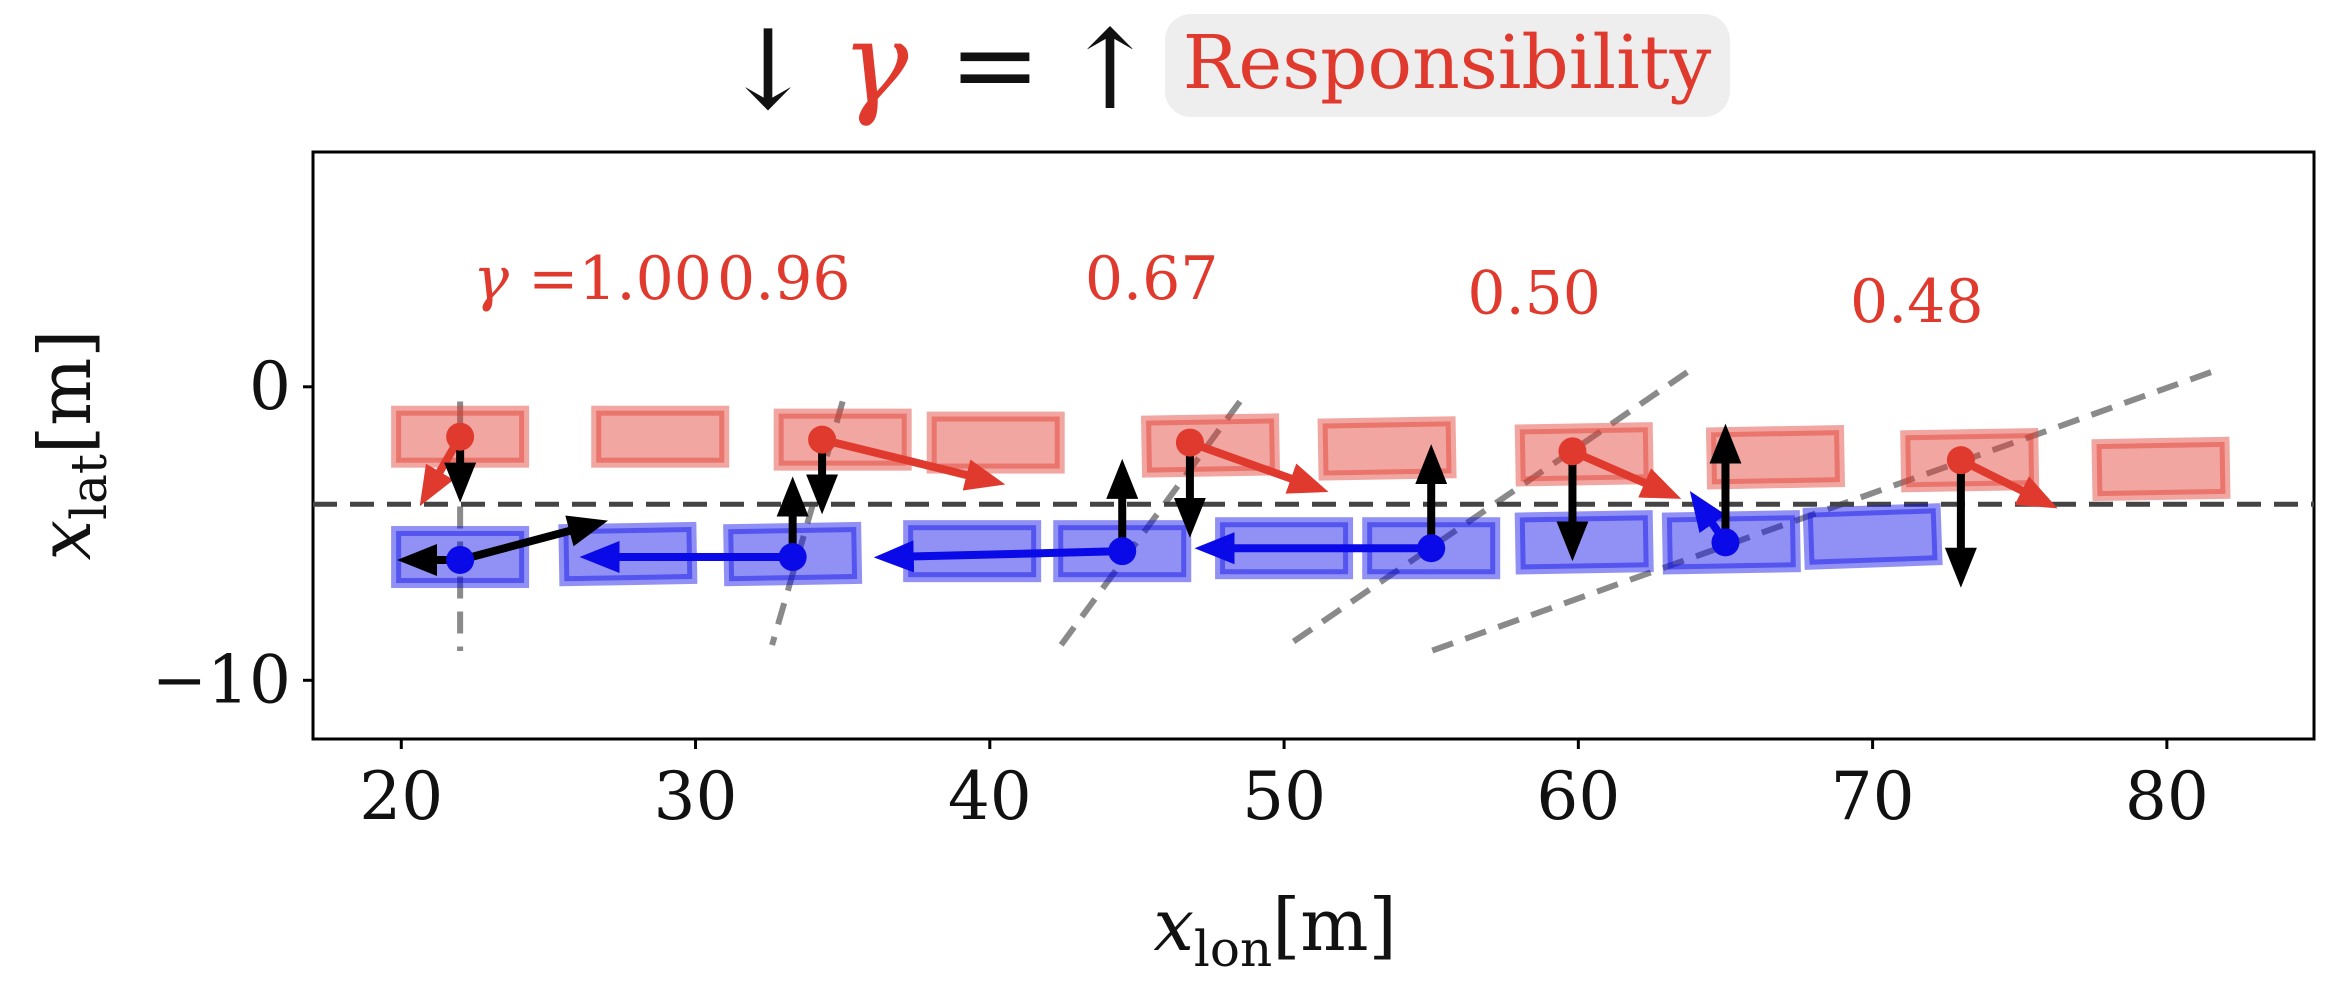  I want to click on x-tick-label: 20, so click(401, 796).